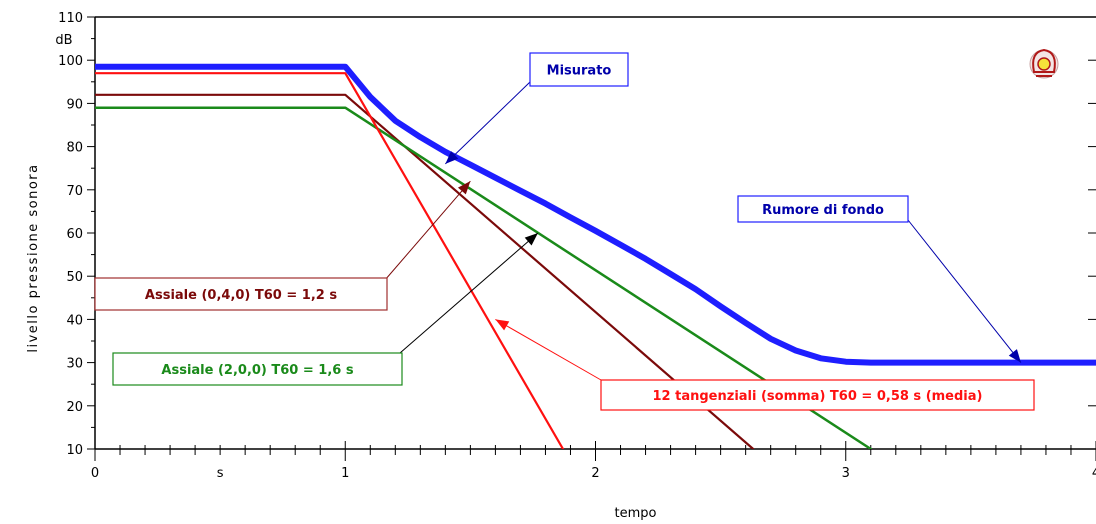 Image resolution: width=1096 pixels, height=524 pixels. What do you see at coordinates (1094, 473) in the screenshot?
I see `x-tick-label: 4` at bounding box center [1094, 473].